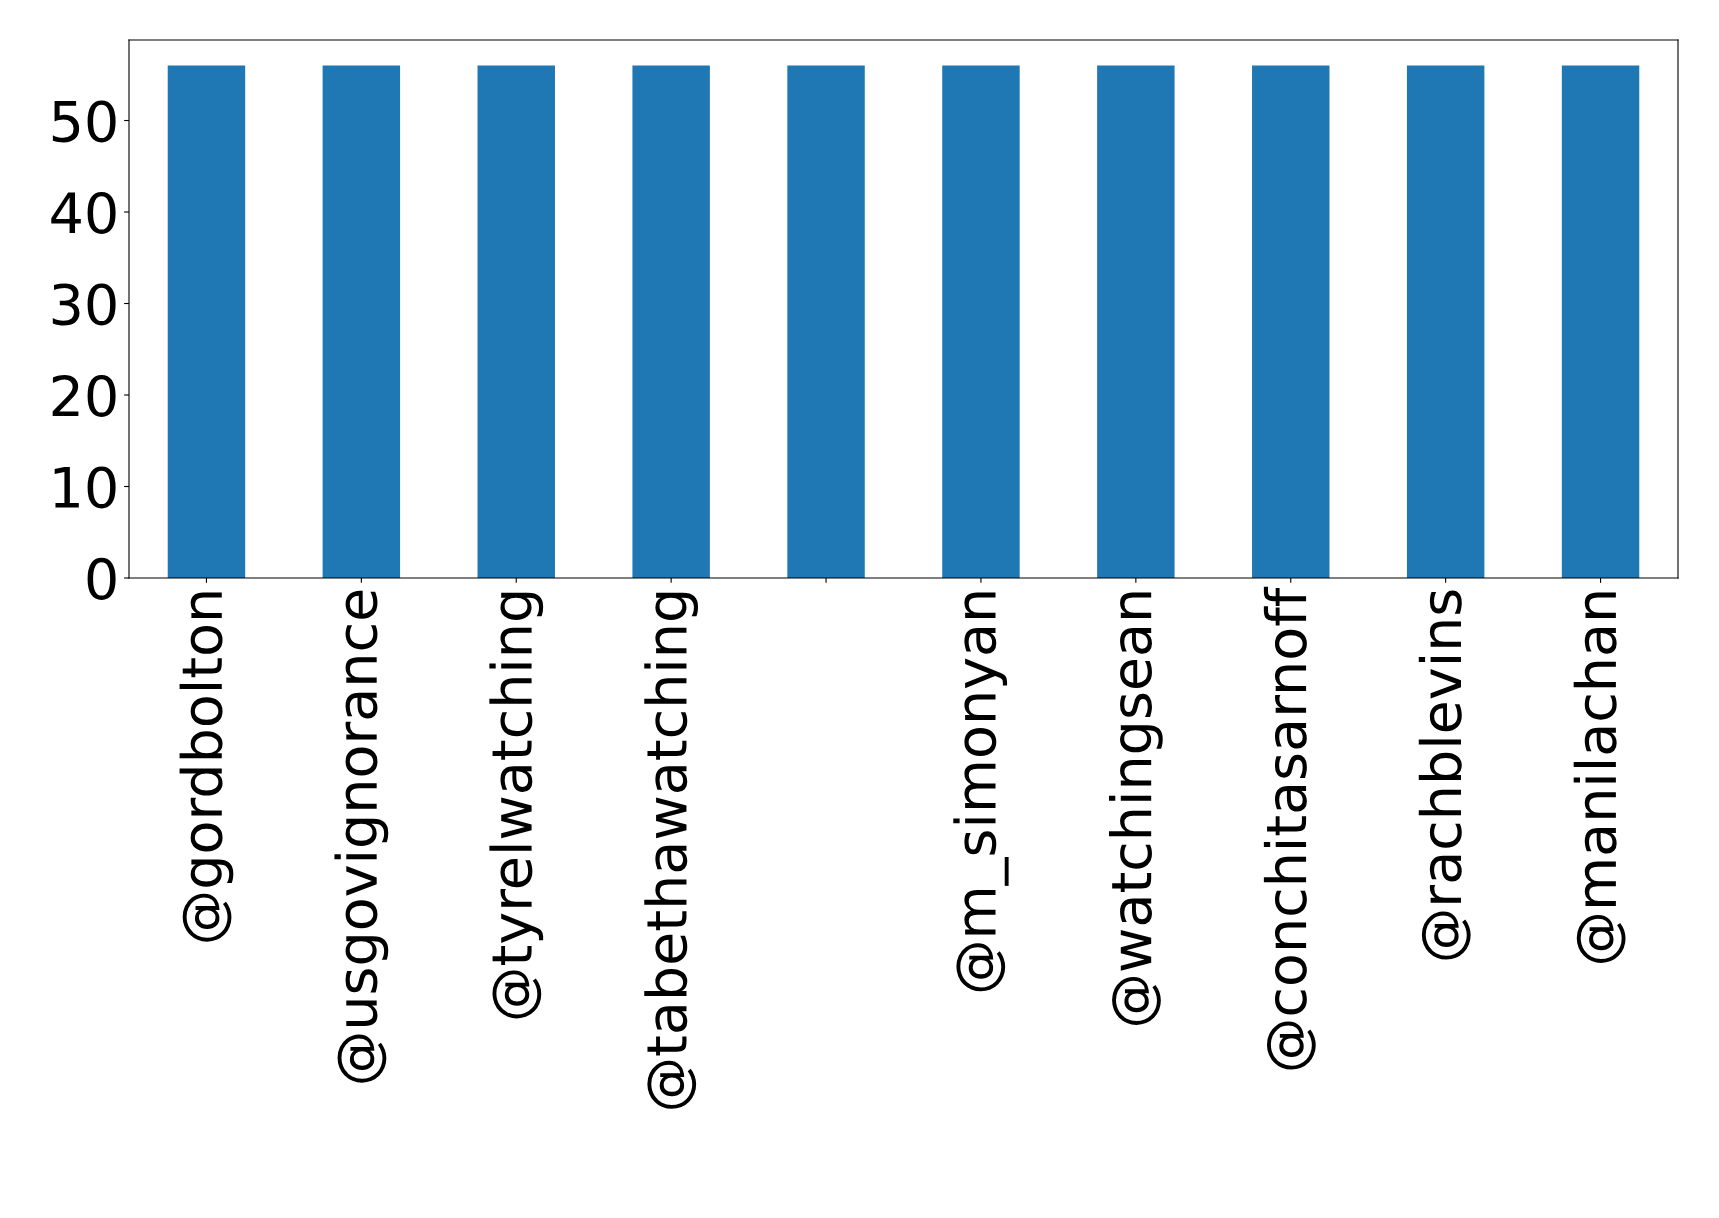  Describe the element at coordinates (516, 805) in the screenshot. I see `x-tick-label: @tyrelwatching` at that location.